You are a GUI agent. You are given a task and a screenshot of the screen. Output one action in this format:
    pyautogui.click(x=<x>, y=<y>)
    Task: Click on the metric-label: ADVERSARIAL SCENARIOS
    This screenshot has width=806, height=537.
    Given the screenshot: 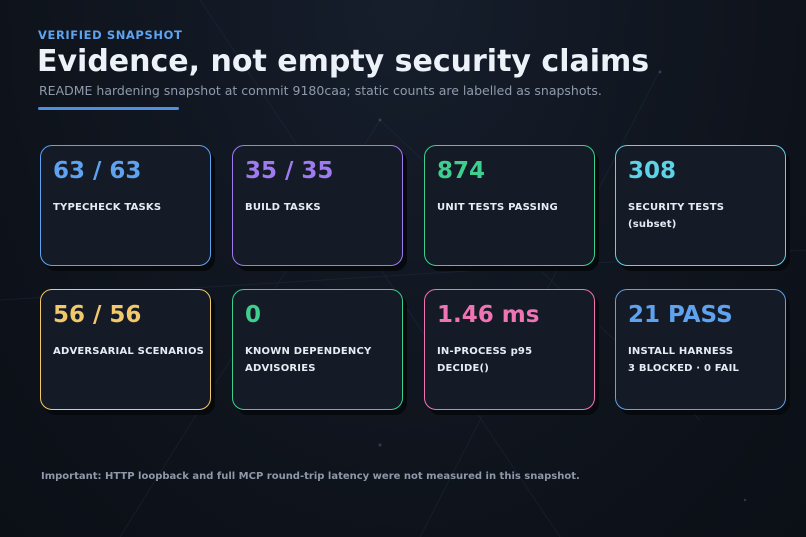 What is the action you would take?
    pyautogui.click(x=129, y=351)
    